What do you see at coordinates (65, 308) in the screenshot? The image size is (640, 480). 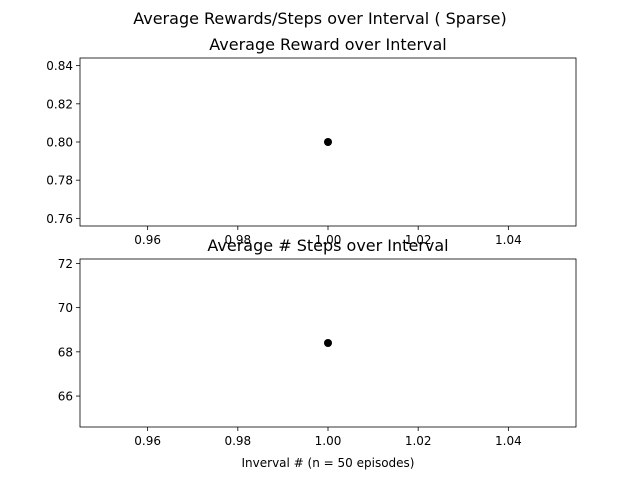 I see `y-tick-label: 70` at bounding box center [65, 308].